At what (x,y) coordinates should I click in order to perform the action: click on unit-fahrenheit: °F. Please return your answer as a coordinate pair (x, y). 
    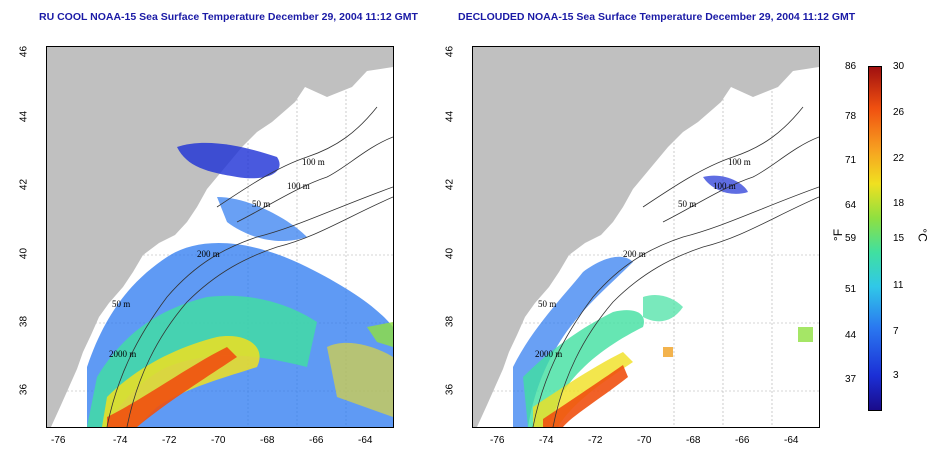
    Looking at the image, I should click on (838, 235).